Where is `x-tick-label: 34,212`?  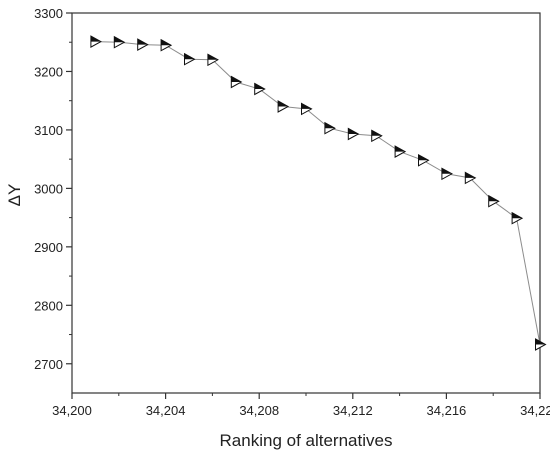 x-tick-label: 34,212 is located at coordinates (353, 410).